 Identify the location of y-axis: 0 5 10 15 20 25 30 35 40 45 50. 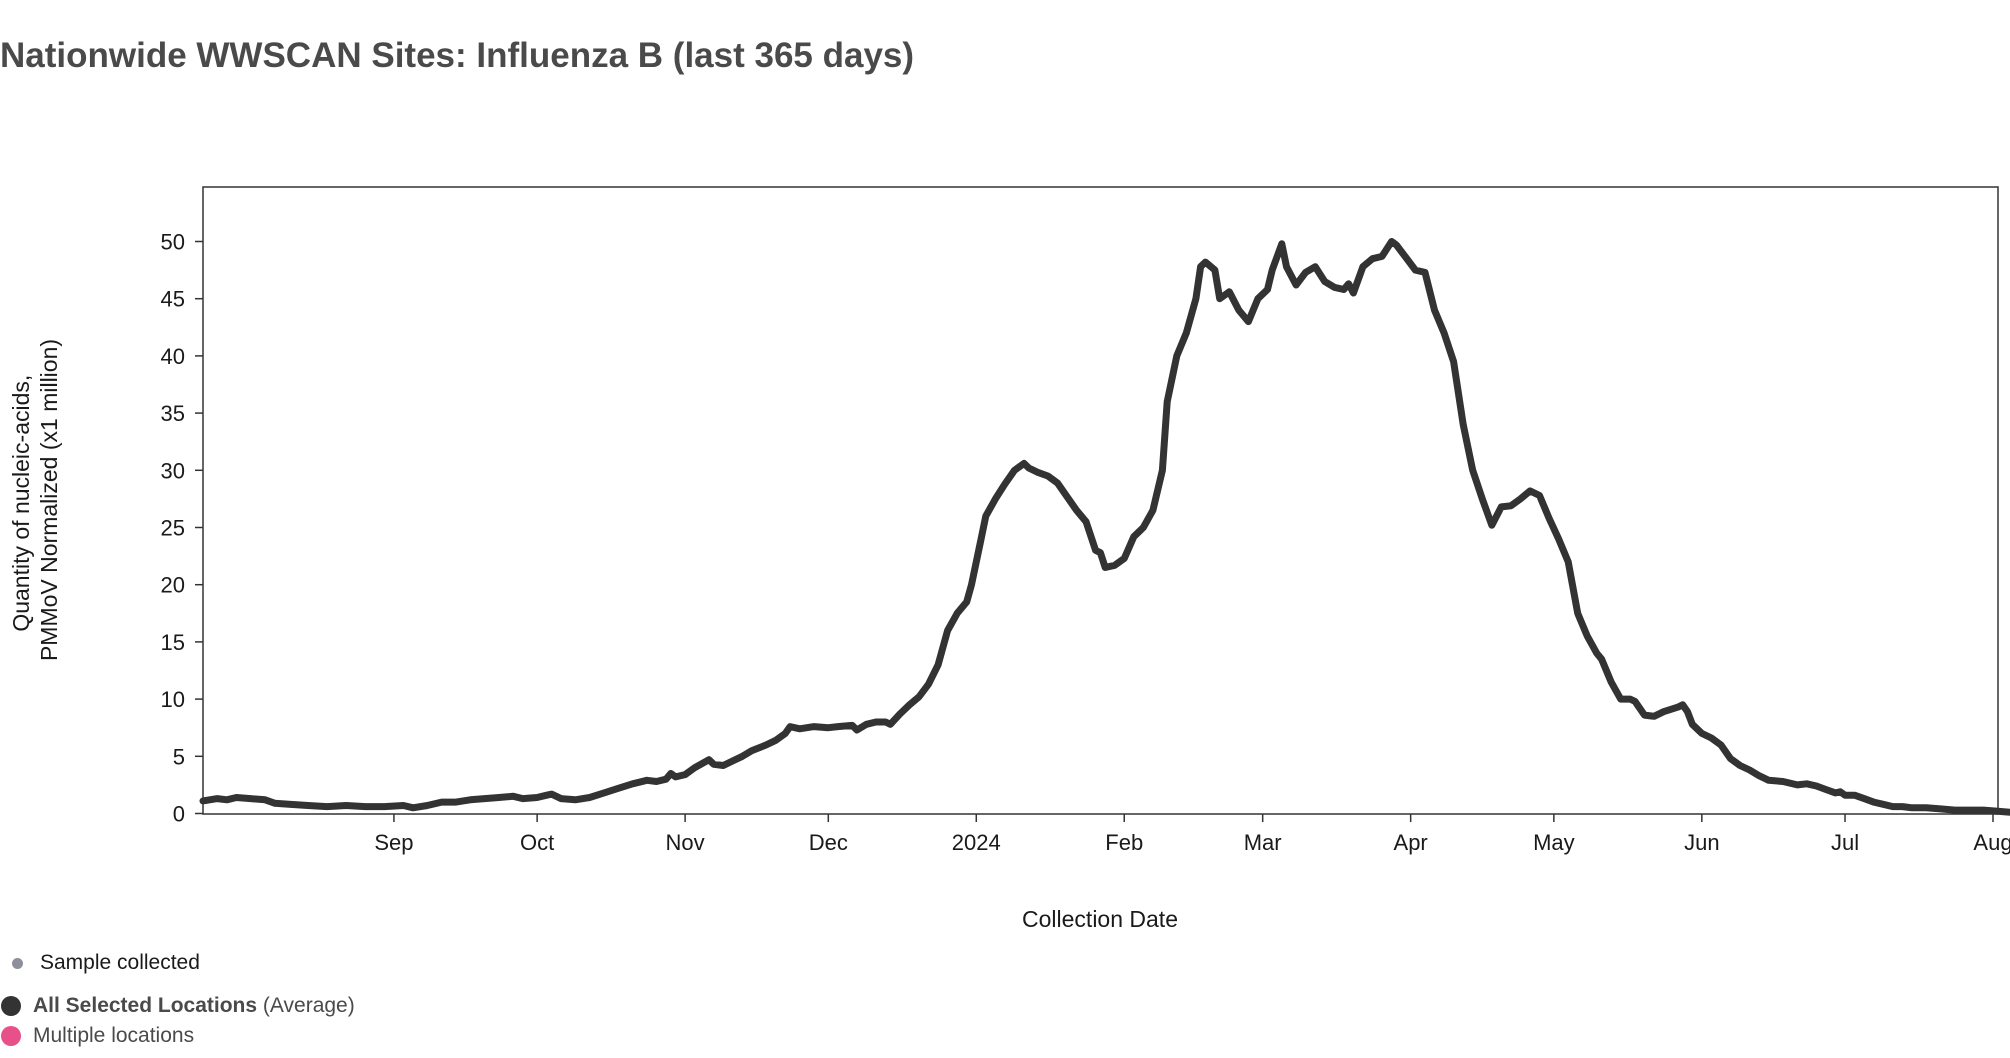
(182, 528).